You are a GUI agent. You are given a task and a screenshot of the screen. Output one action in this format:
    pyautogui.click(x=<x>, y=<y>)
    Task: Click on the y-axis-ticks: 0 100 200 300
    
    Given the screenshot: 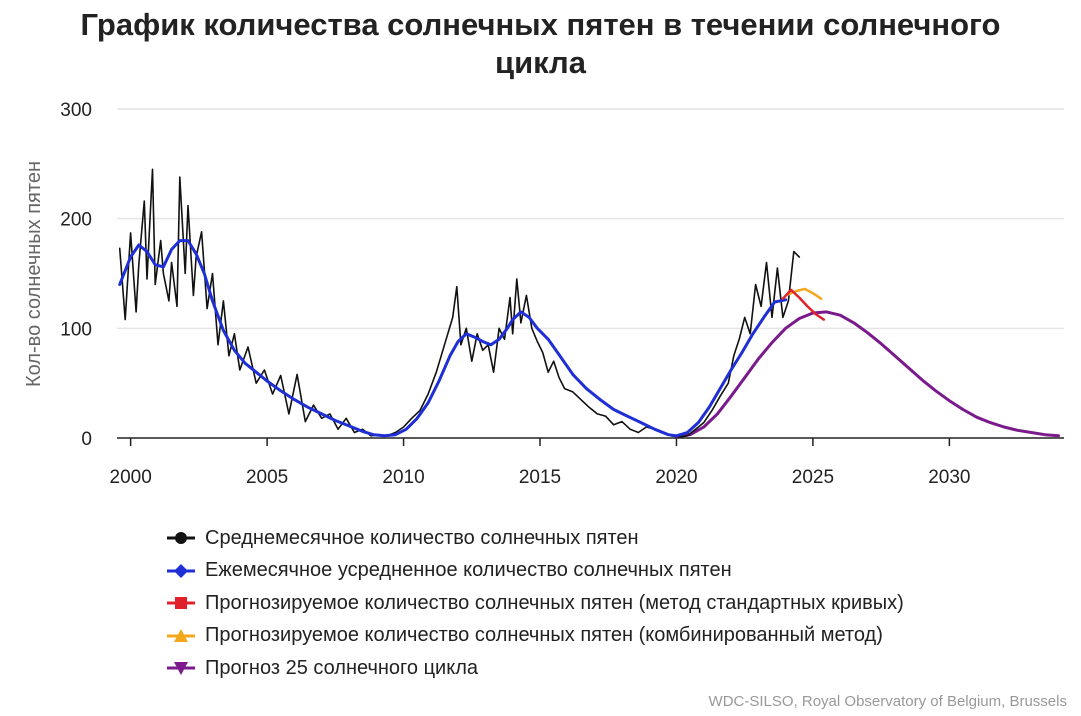 What is the action you would take?
    pyautogui.click(x=76, y=275)
    